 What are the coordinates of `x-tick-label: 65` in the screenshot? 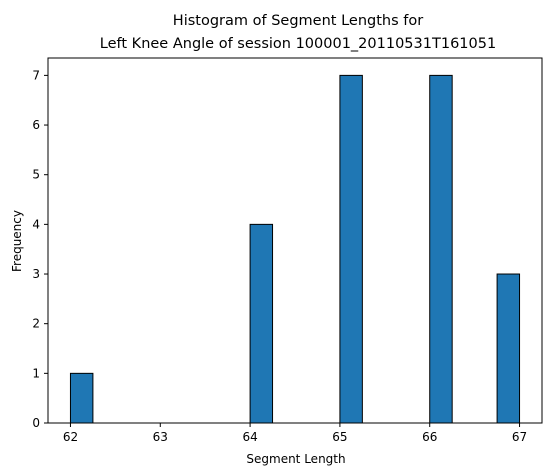 It's located at (339, 437).